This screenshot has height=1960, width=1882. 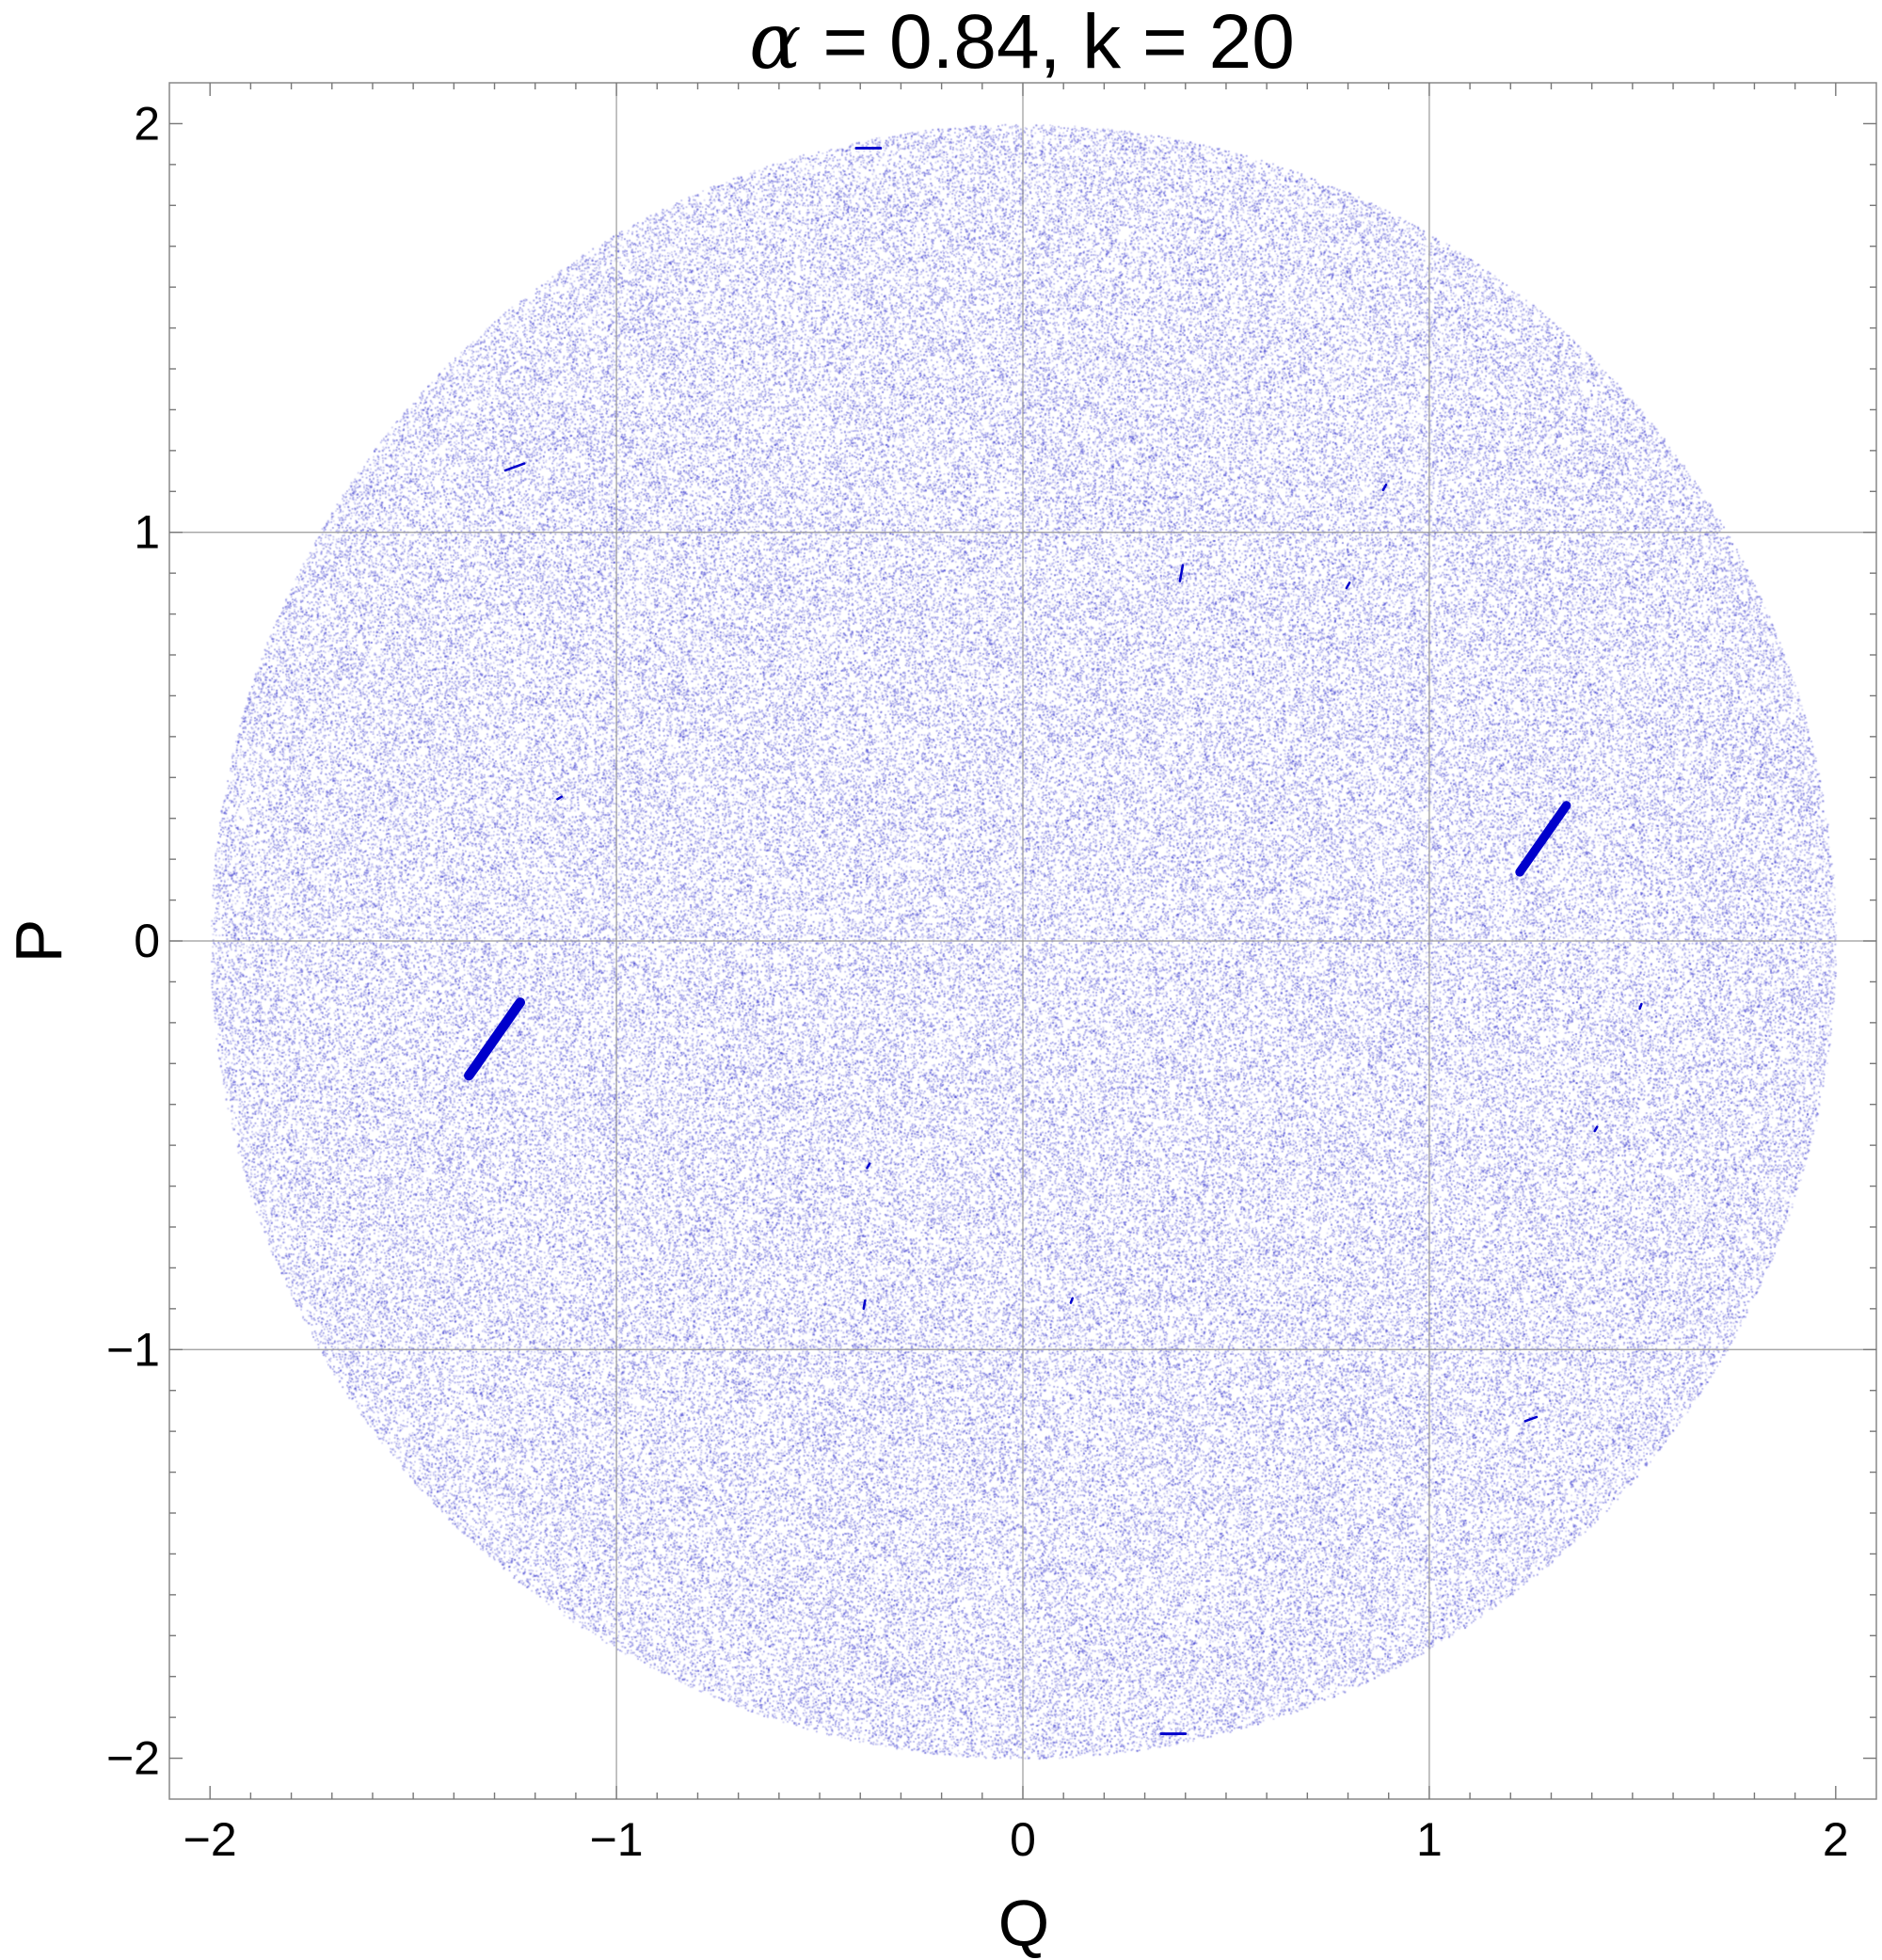 I want to click on y-tick-labels: −2 −1 0 1 2, so click(x=133, y=940).